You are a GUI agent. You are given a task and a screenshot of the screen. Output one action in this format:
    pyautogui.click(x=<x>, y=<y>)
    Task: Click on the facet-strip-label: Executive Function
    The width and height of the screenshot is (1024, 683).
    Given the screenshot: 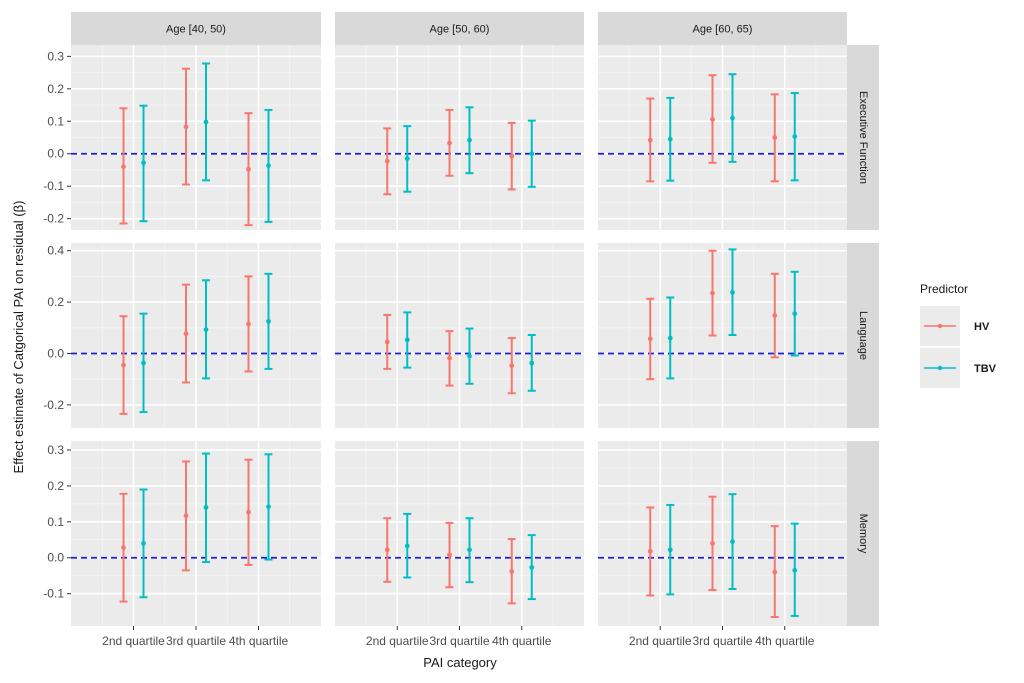 What is the action you would take?
    pyautogui.click(x=863, y=137)
    